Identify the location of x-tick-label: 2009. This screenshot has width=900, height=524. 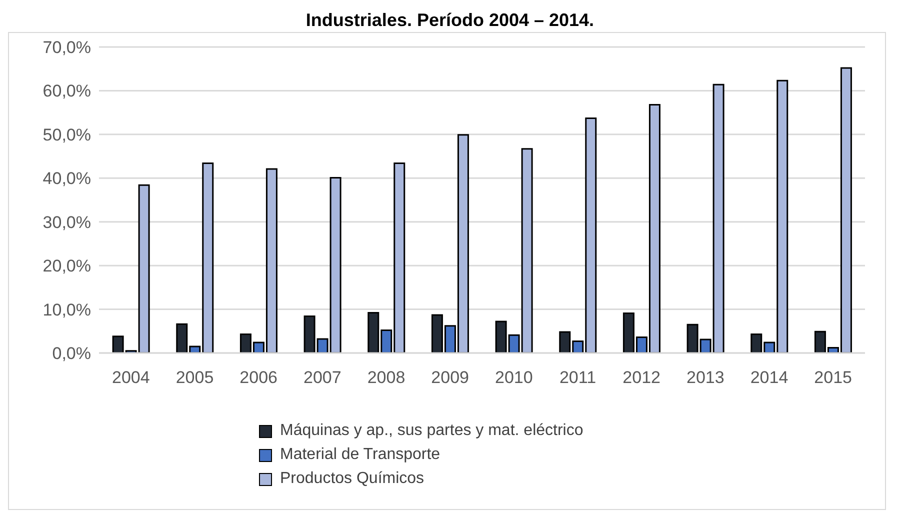
(450, 378).